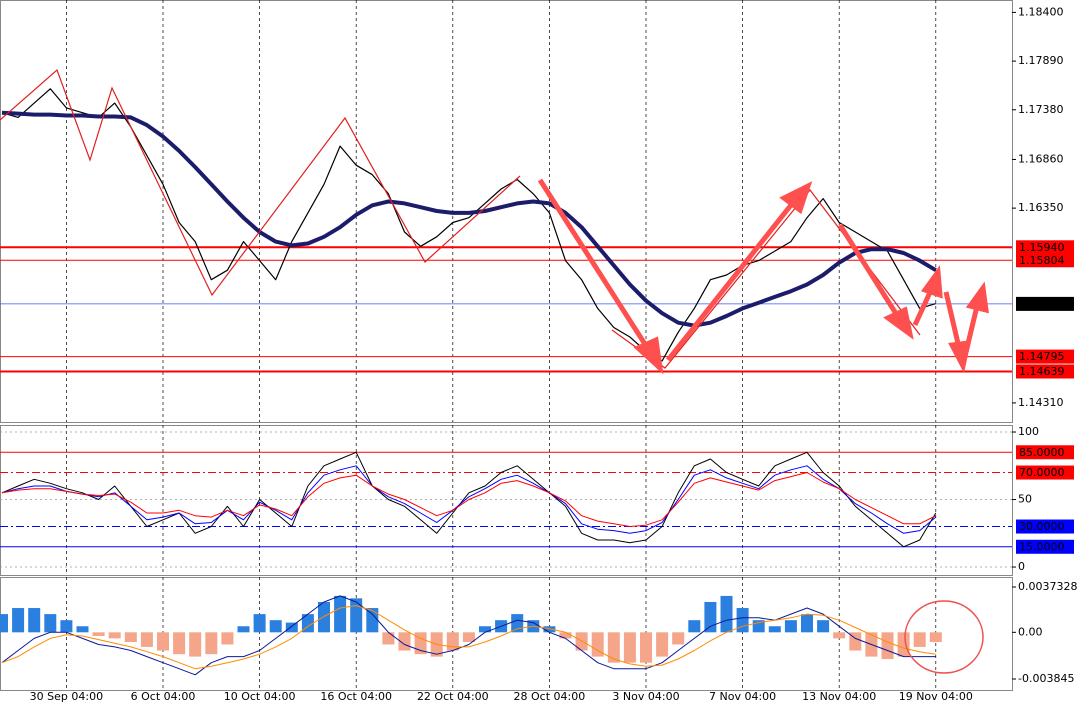 Image resolution: width=1079 pixels, height=704 pixels. Describe the element at coordinates (453, 696) in the screenshot. I see `x-tick-label: 22 Oct 04:00` at that location.